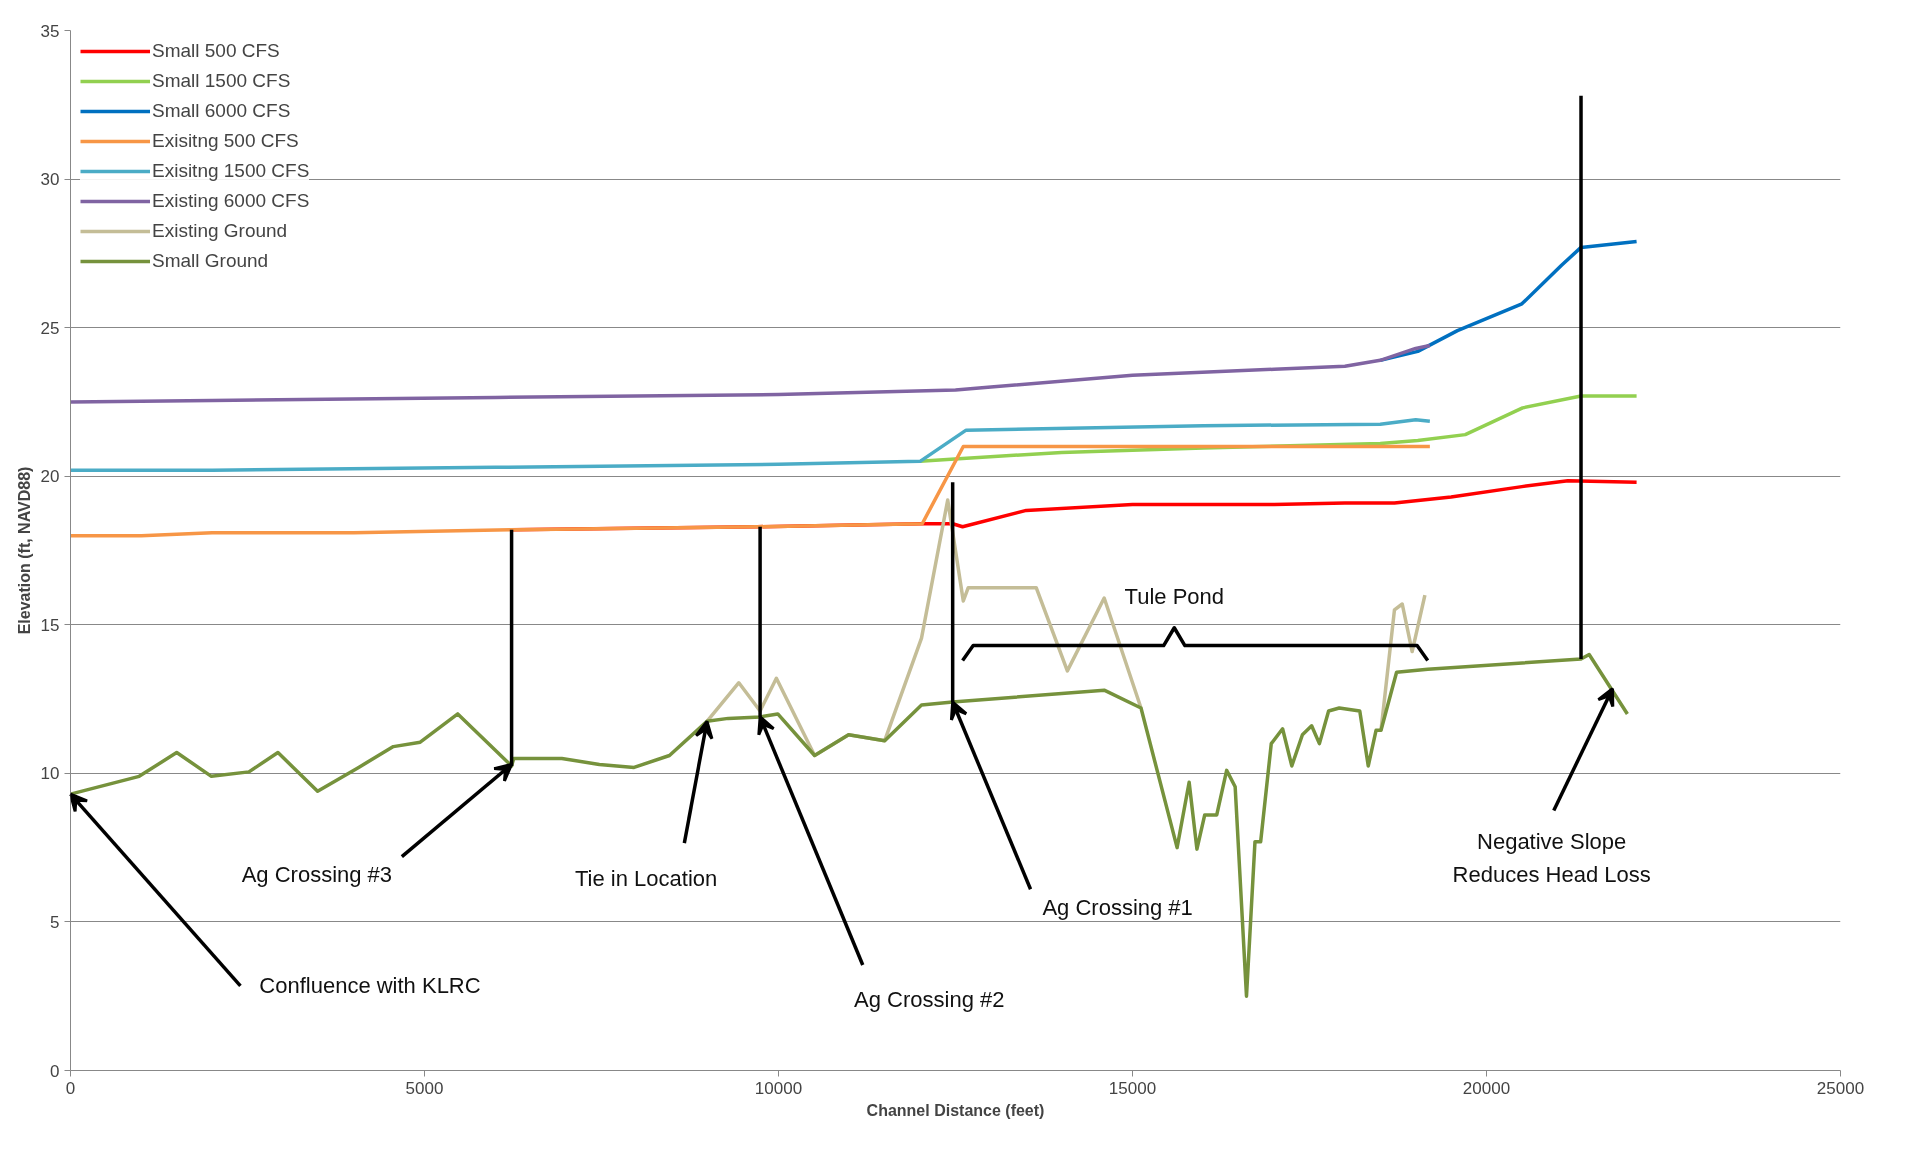  Describe the element at coordinates (370, 986) in the screenshot. I see `annotation: Confluence with KLRC` at that location.